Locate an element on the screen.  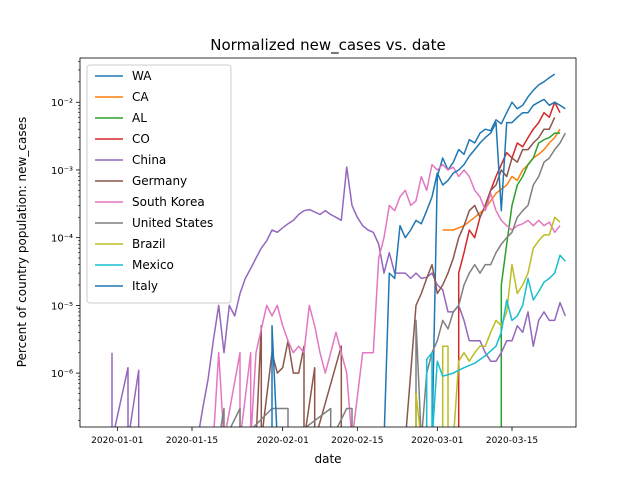
legend-label-3: CO is located at coordinates (141, 139).